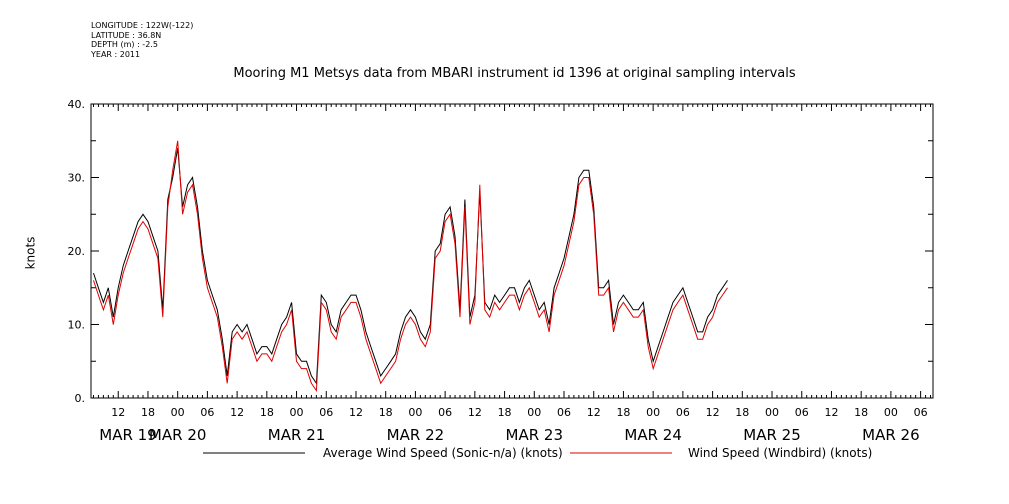 This screenshot has width=1009, height=504. Describe the element at coordinates (296, 435) in the screenshot. I see `x-day-label: MAR 21` at that location.